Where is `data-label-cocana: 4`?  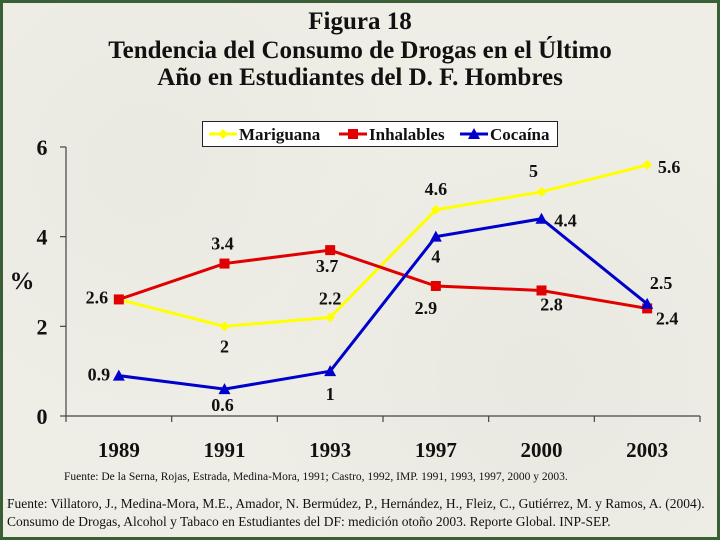 data-label-cocana: 4 is located at coordinates (435, 257).